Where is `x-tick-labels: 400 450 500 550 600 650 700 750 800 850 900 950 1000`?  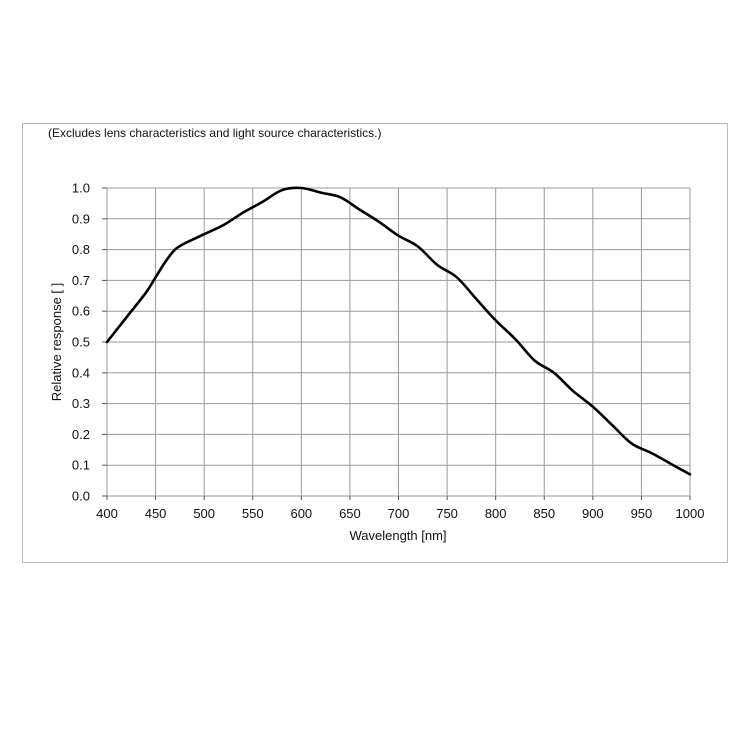
x-tick-labels: 400 450 500 550 600 650 700 750 800 850 900 950 1000 is located at coordinates (400, 513).